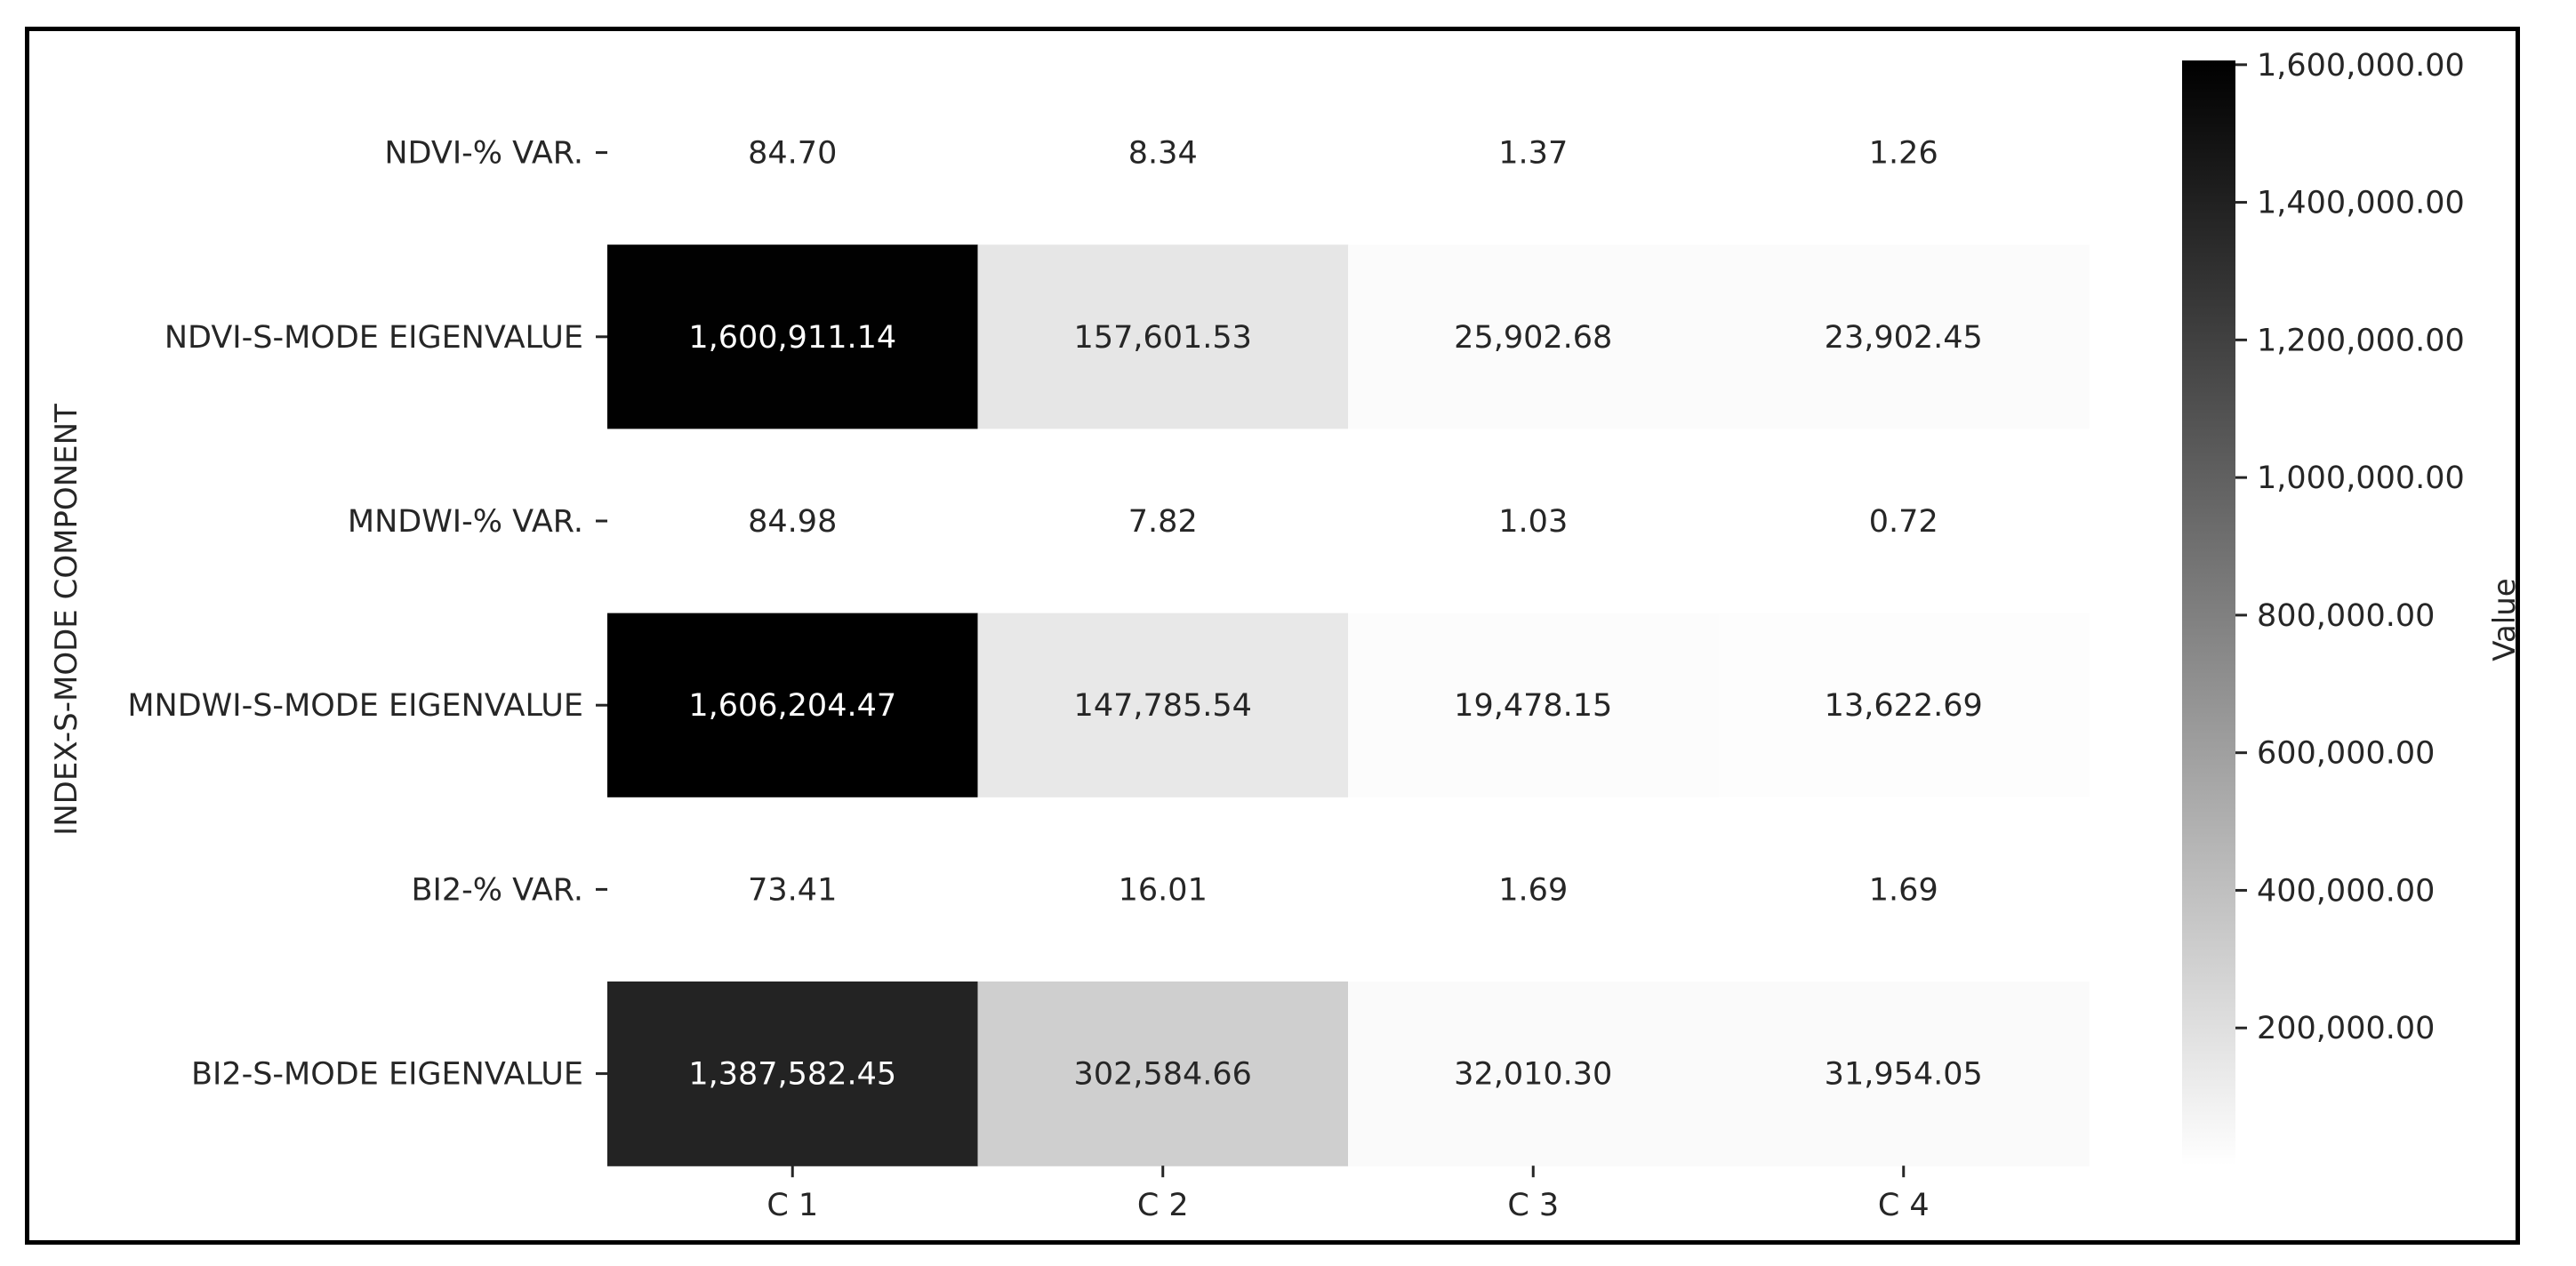  Describe the element at coordinates (387, 1075) in the screenshot. I see `row-label: BI2-S-MODE EIGENVALUE` at that location.